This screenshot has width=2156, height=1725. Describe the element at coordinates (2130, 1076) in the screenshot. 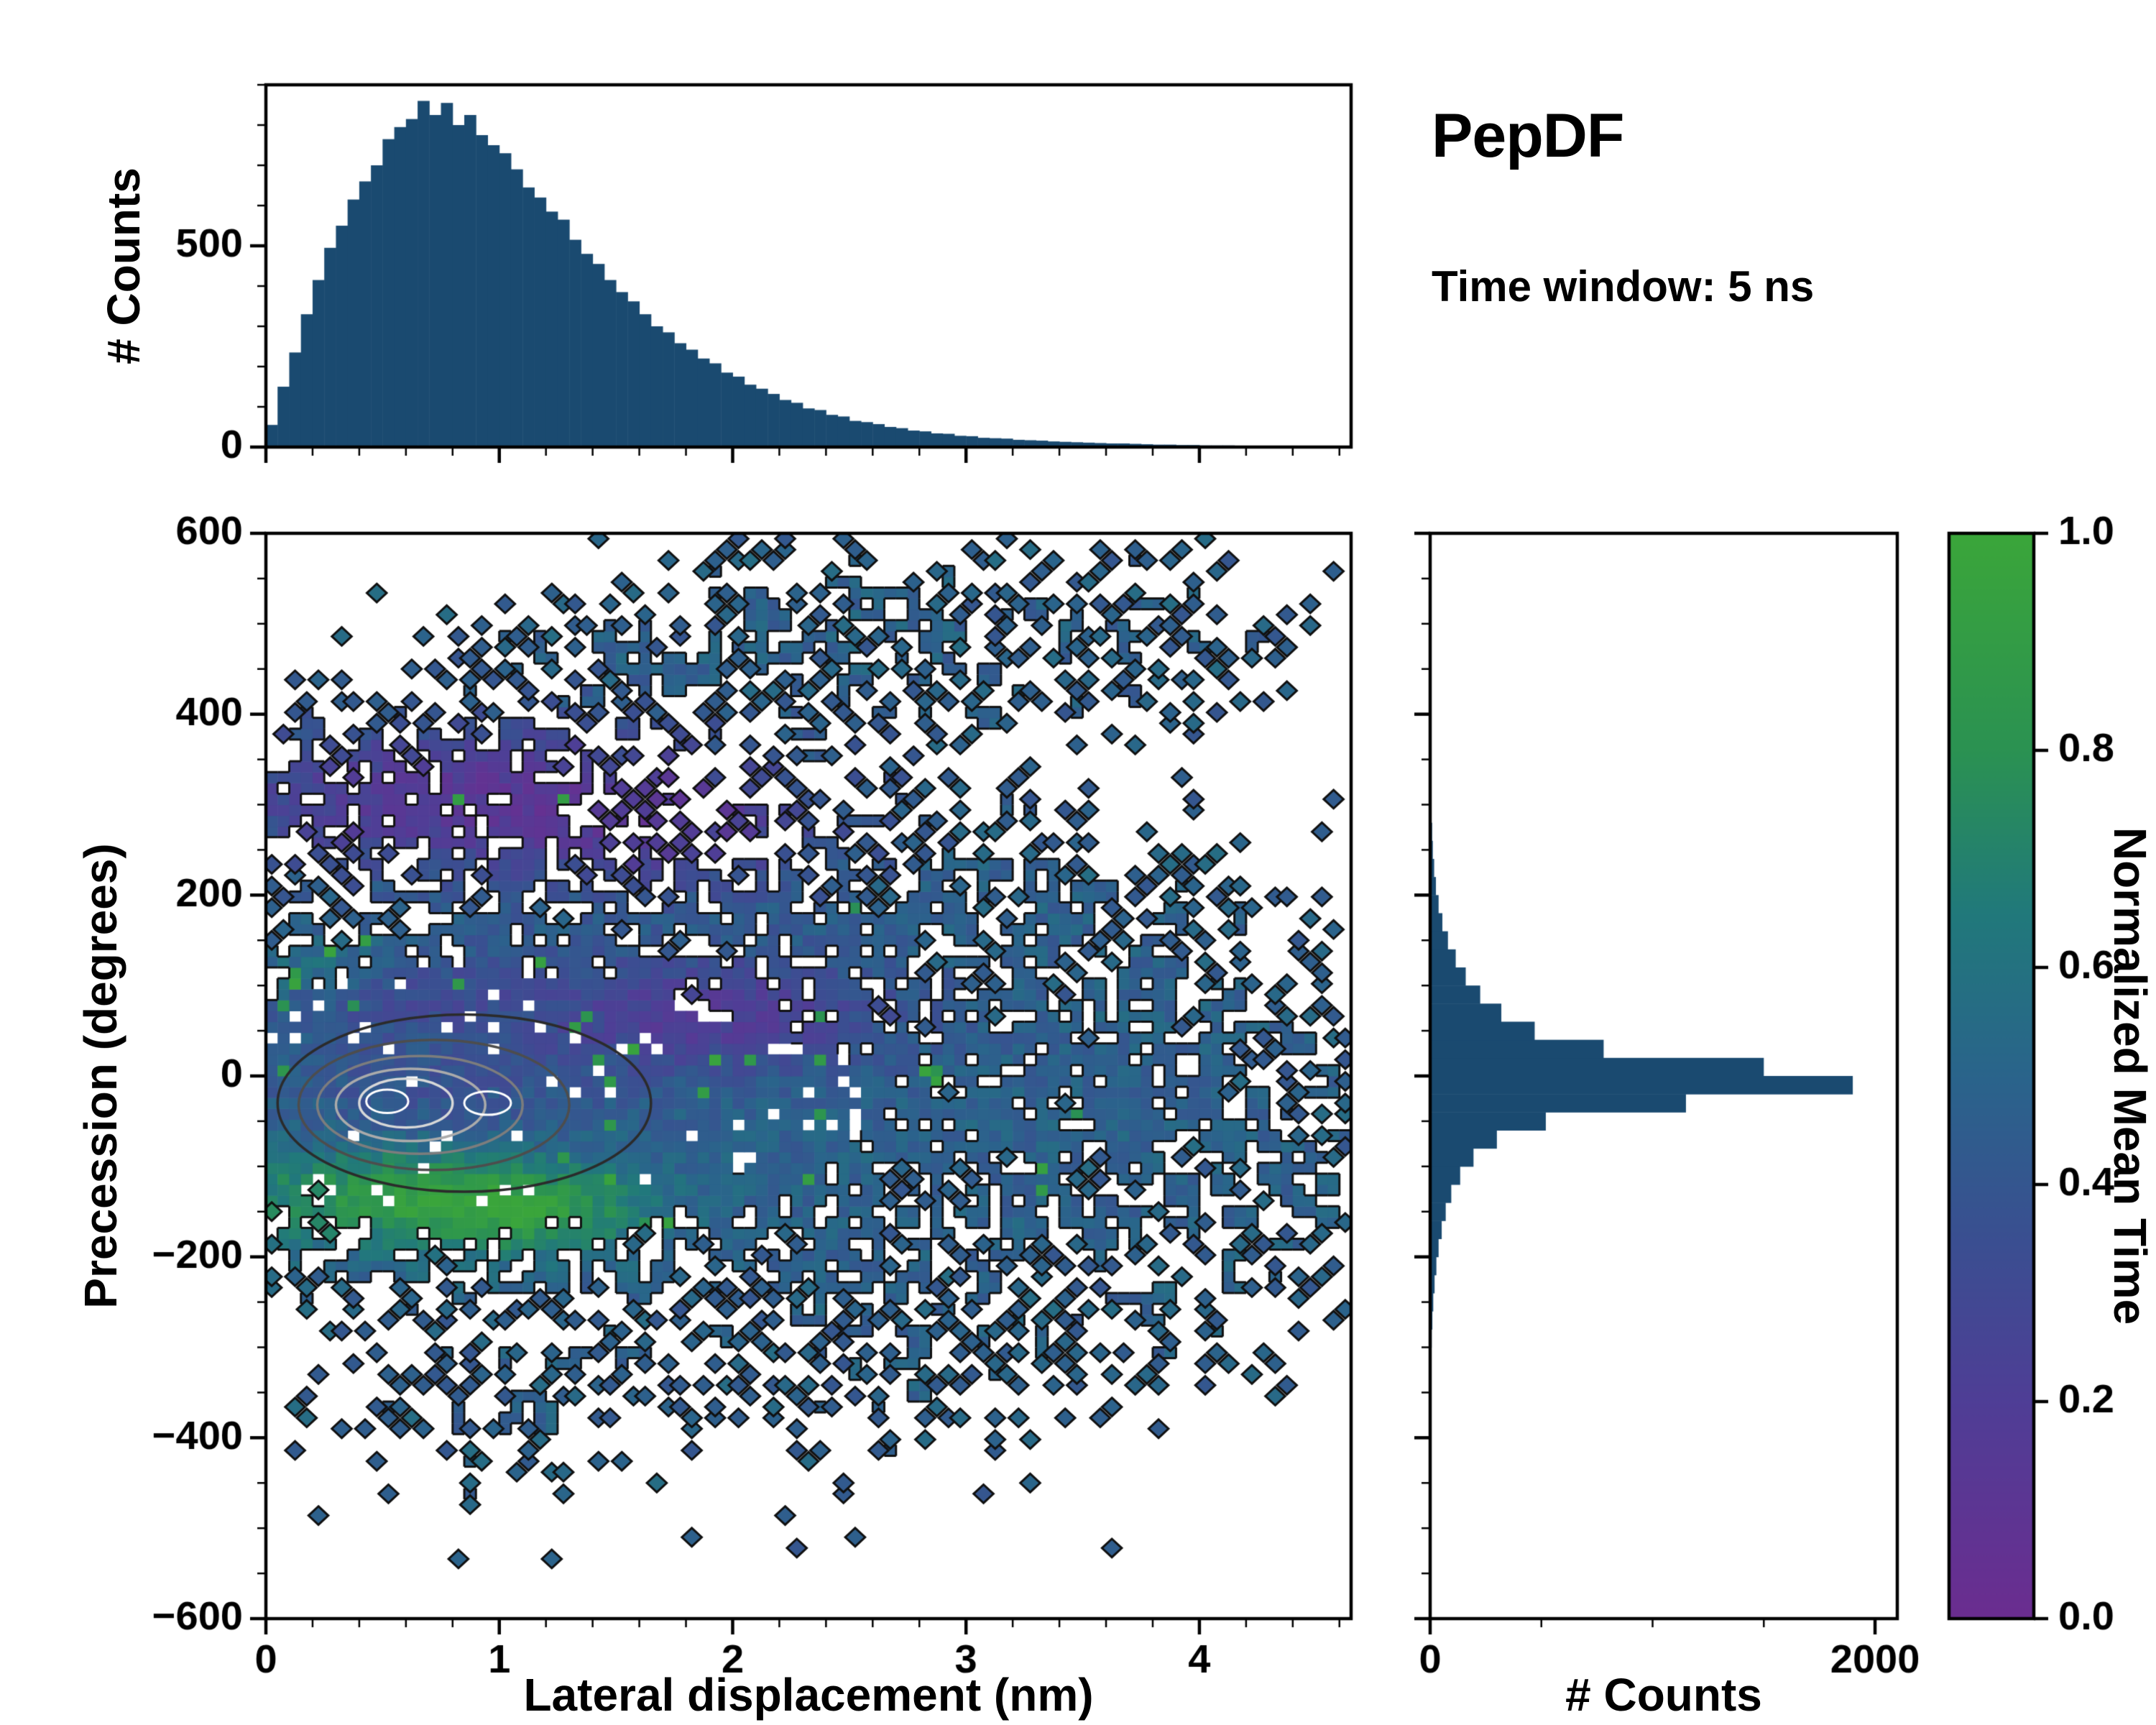

I see `colorbar-label: Normalized Mean Time` at that location.